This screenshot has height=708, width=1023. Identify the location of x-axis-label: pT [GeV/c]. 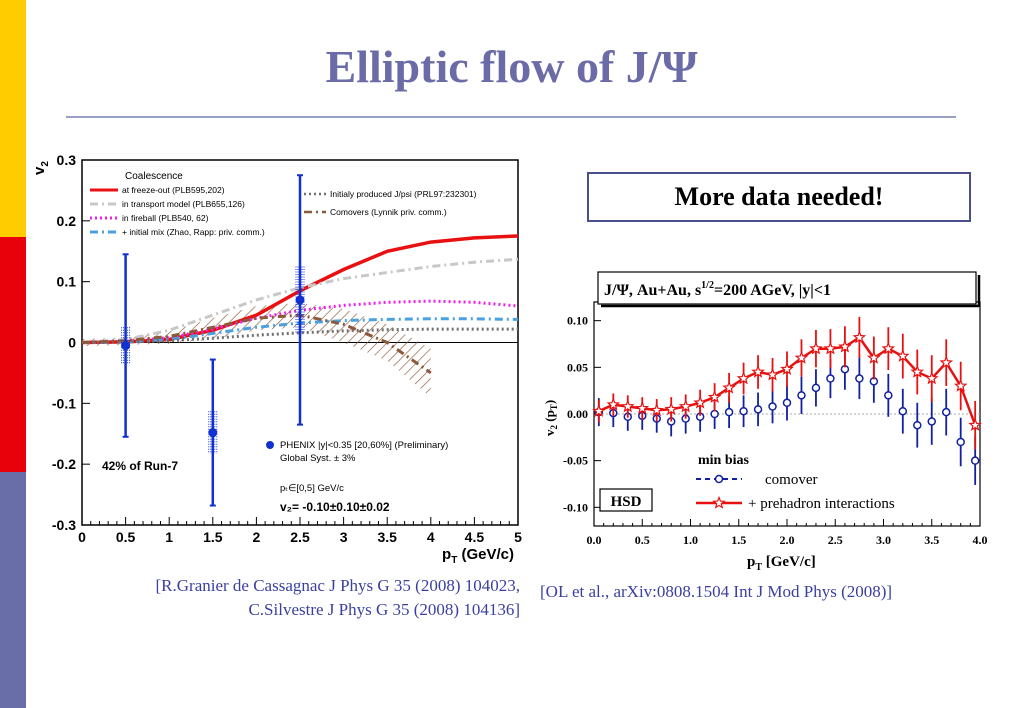
(781, 563).